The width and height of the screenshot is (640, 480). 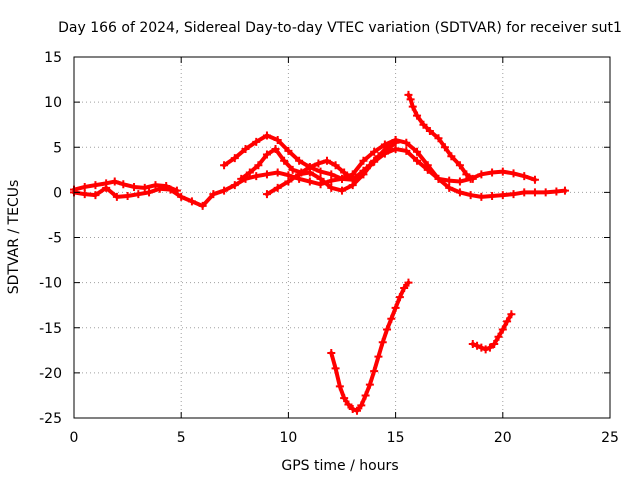 I want to click on x-tick-label: 25, so click(x=610, y=438).